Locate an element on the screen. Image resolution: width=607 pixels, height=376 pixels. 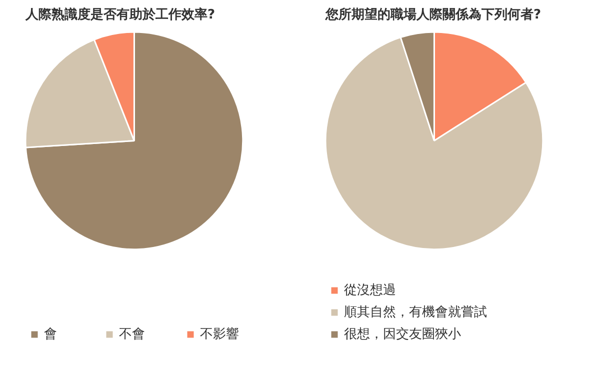
chart-title: 人際熟識度是否有助於工作效率? is located at coordinates (120, 14).